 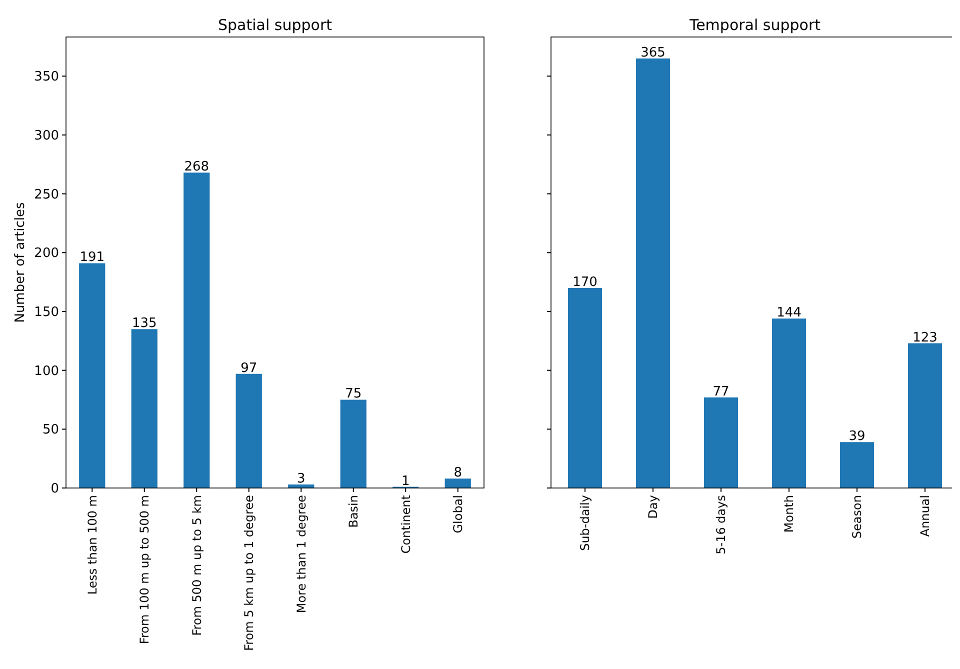 I want to click on data-label: 191, so click(x=92, y=258).